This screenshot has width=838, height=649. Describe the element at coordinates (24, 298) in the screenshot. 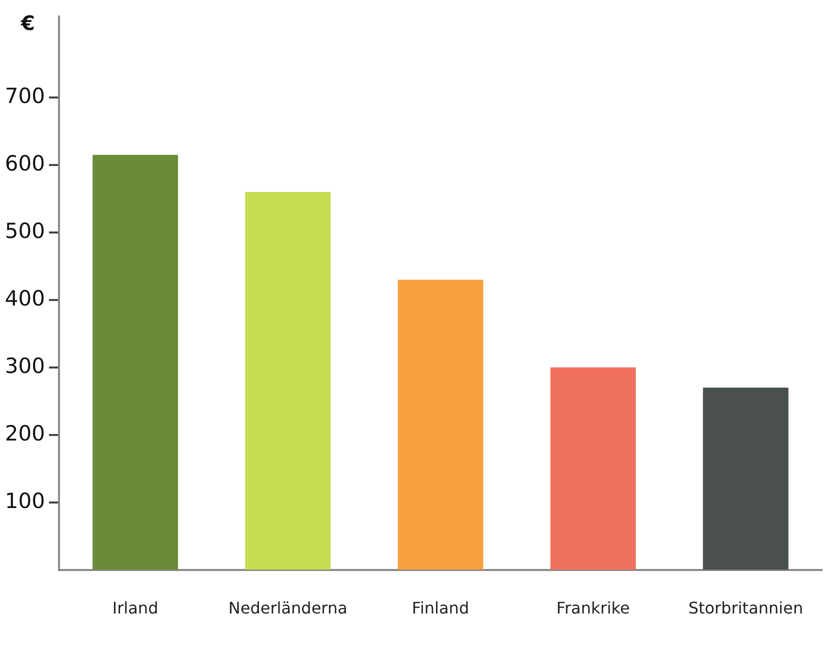

I see `y-tick-label: 400` at that location.